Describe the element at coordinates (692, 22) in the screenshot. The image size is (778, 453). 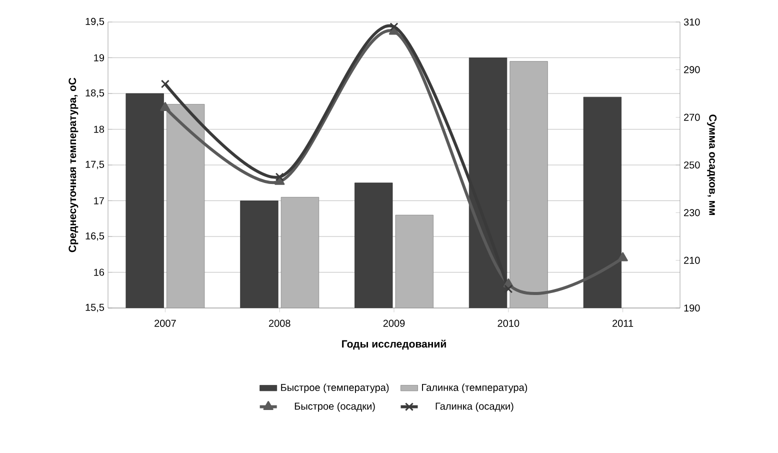
I see `y2-tick-label: 310` at that location.